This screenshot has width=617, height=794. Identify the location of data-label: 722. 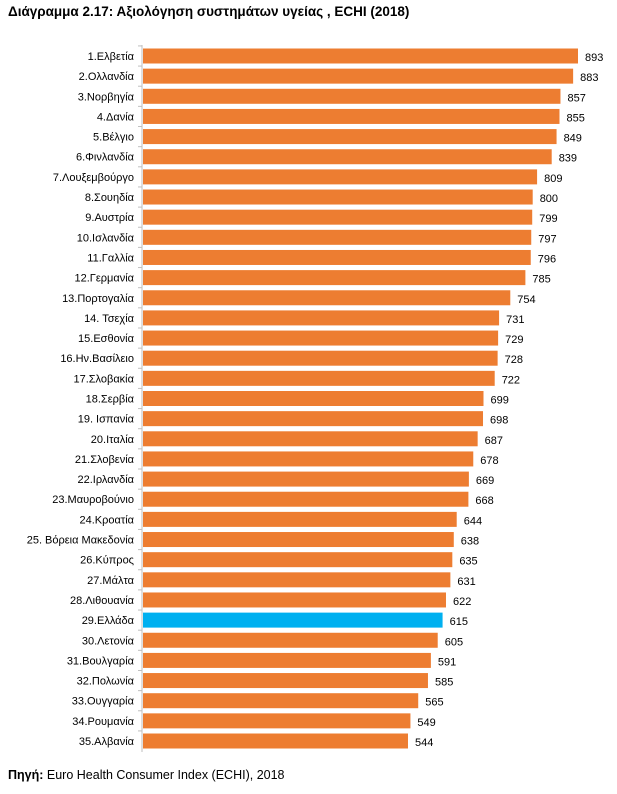
(511, 380).